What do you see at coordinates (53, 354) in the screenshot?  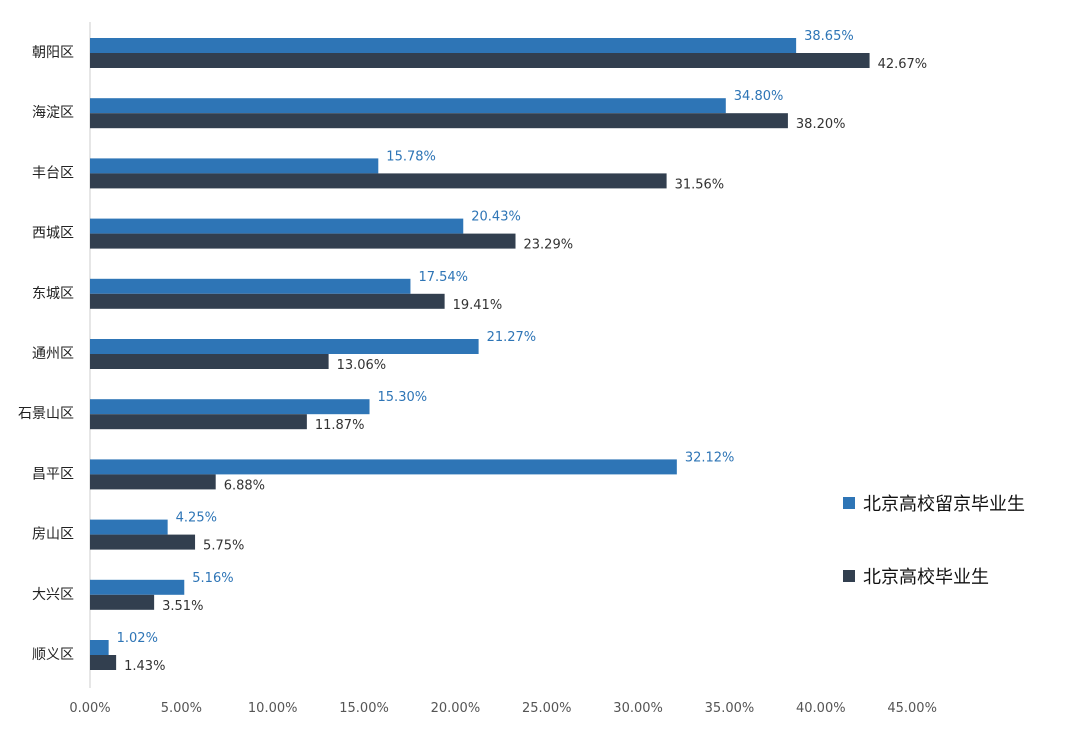 I see `category-label: 通州区` at bounding box center [53, 354].